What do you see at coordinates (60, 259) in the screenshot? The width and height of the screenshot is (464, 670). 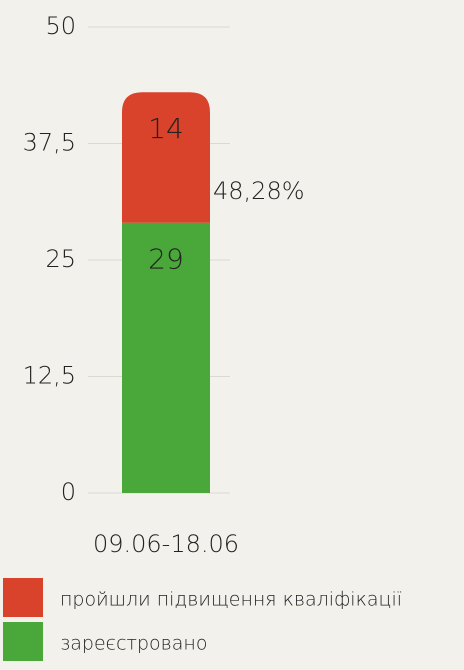 I see `y-tick-label: 25` at bounding box center [60, 259].